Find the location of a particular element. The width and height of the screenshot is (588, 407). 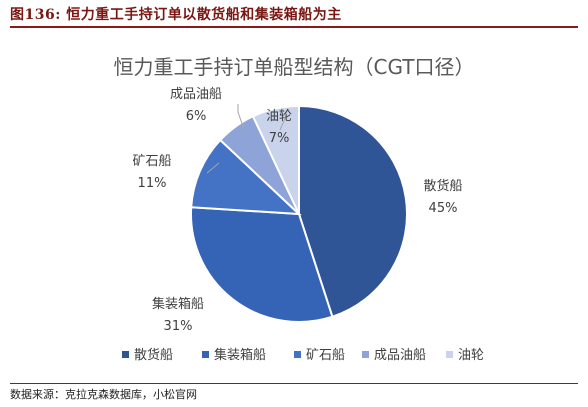

source-note: 数据来源：克拉克森数据库，小松官网 is located at coordinates (103, 394).